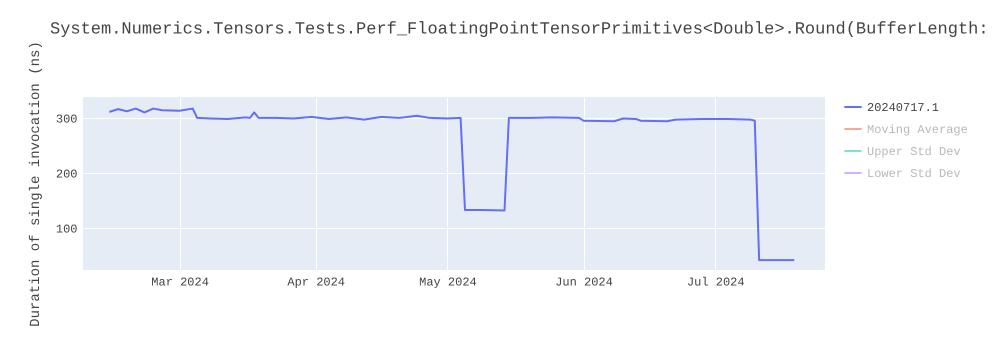  Describe the element at coordinates (715, 283) in the screenshot. I see `x-tick-label: Jul 2024` at that location.